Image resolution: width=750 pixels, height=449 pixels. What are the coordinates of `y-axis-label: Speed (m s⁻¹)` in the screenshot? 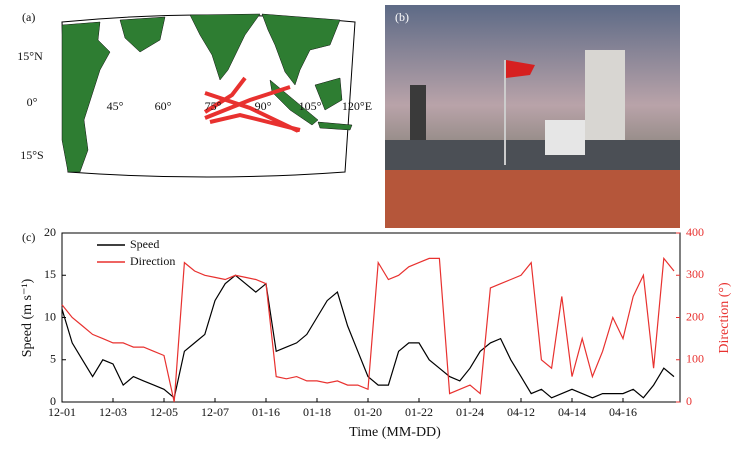 It's located at (27, 317).